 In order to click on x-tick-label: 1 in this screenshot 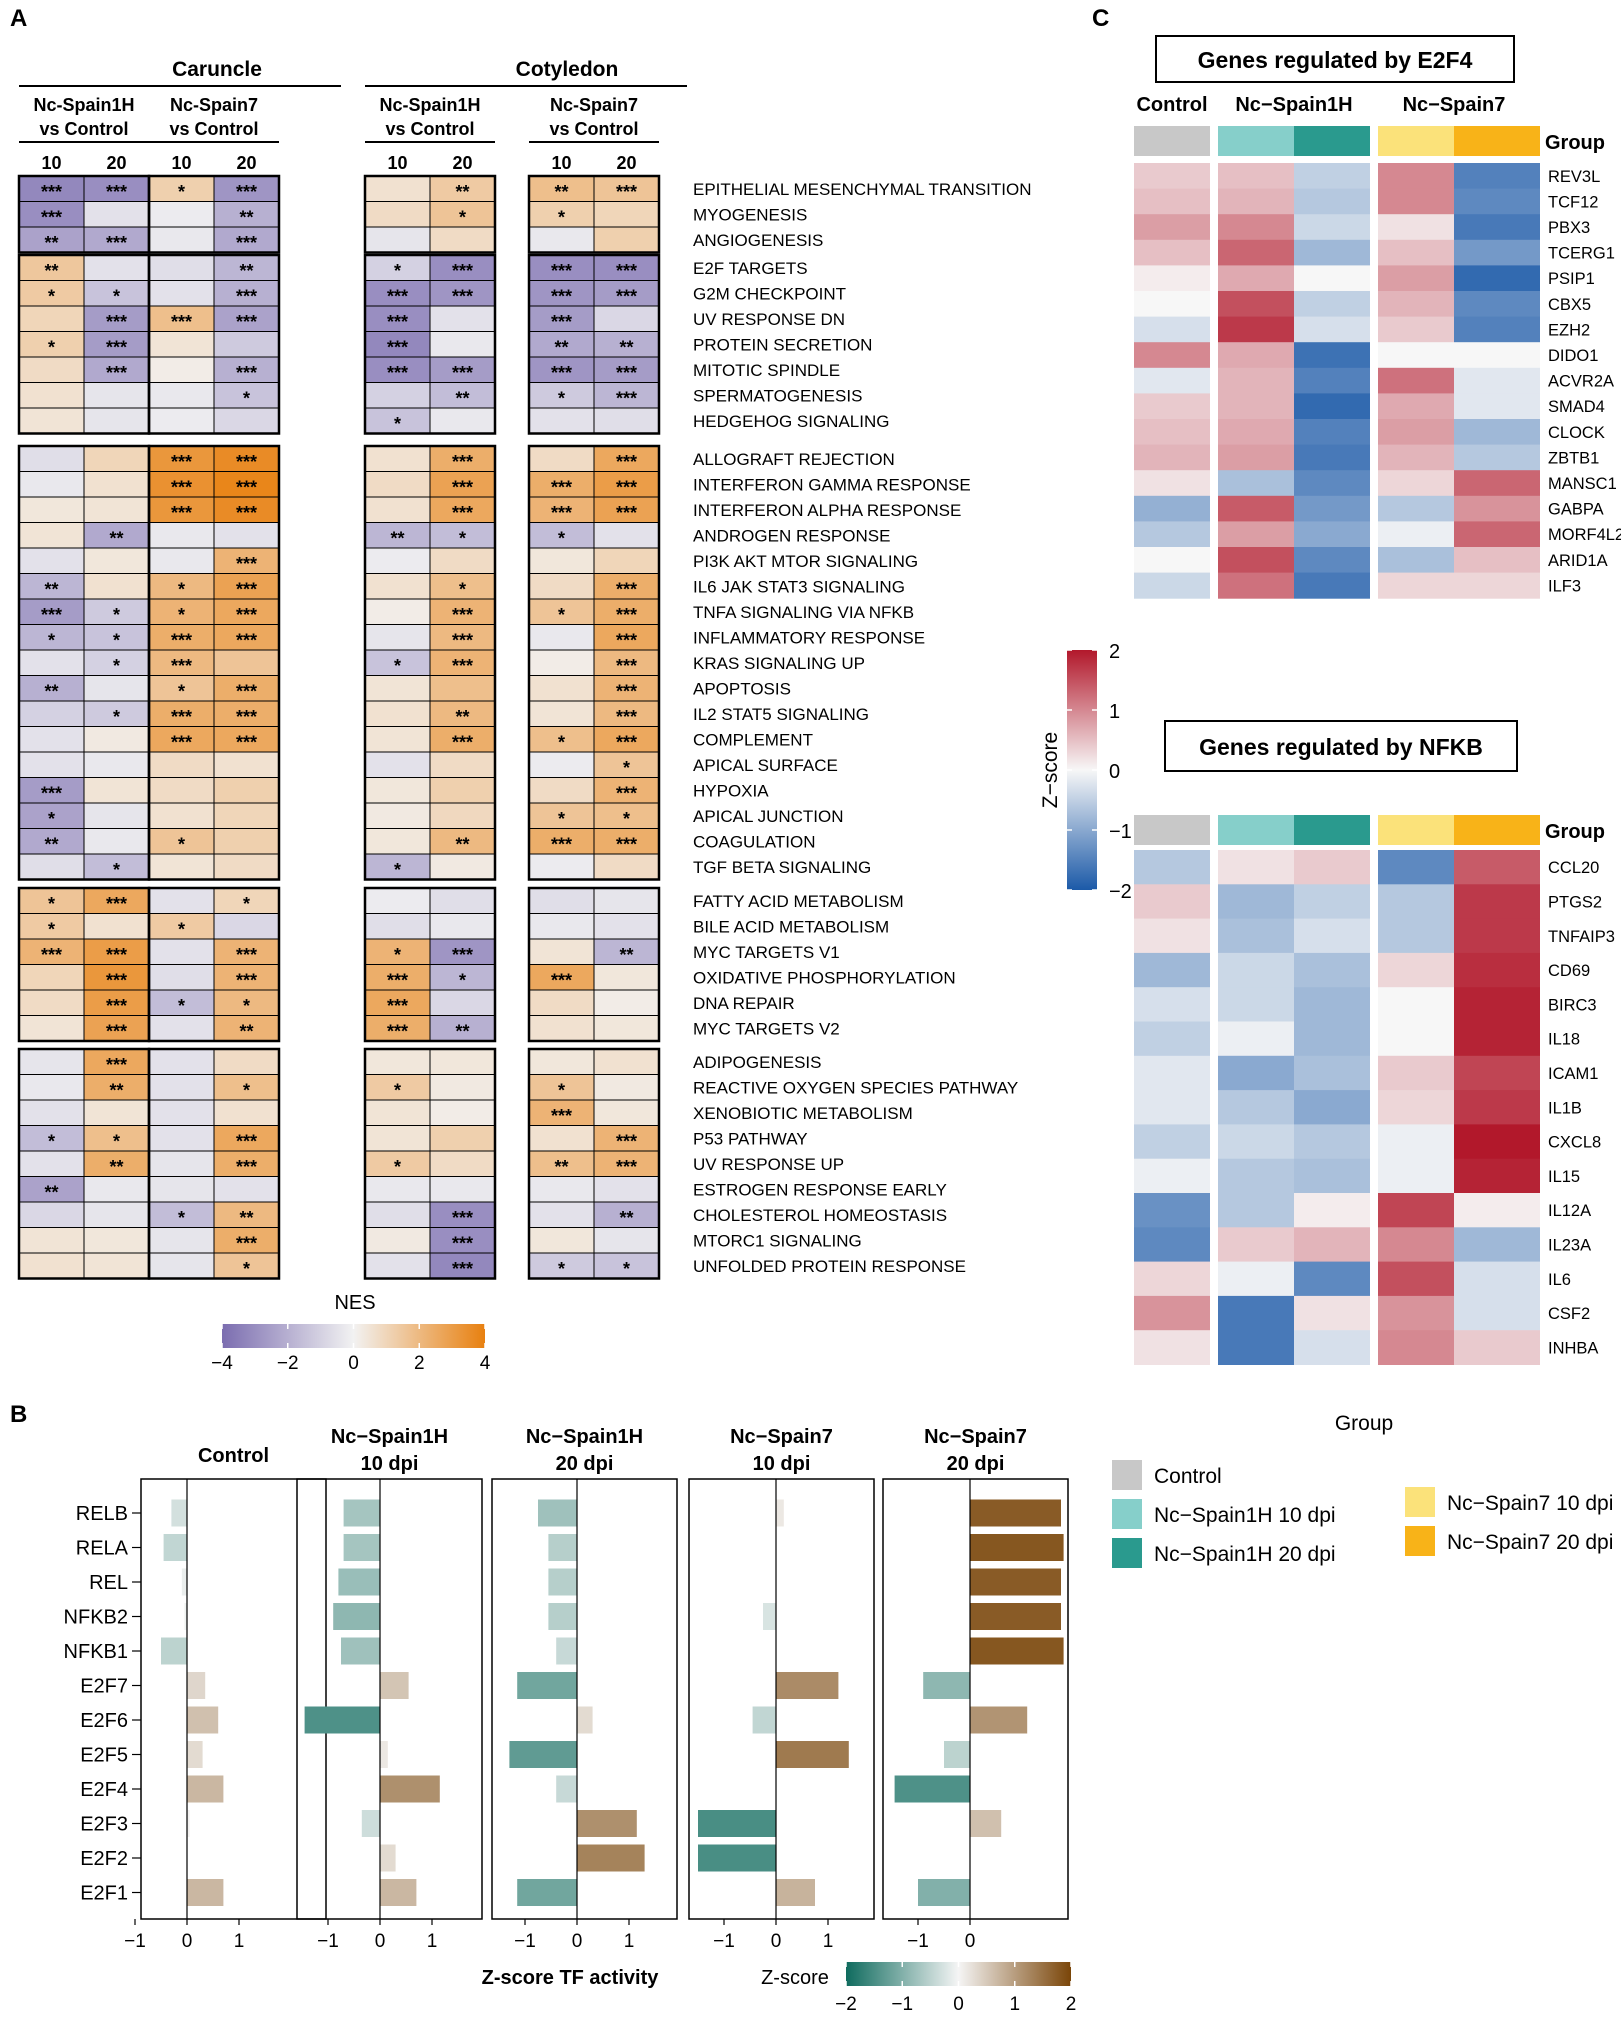, I will do `click(432, 1941)`.